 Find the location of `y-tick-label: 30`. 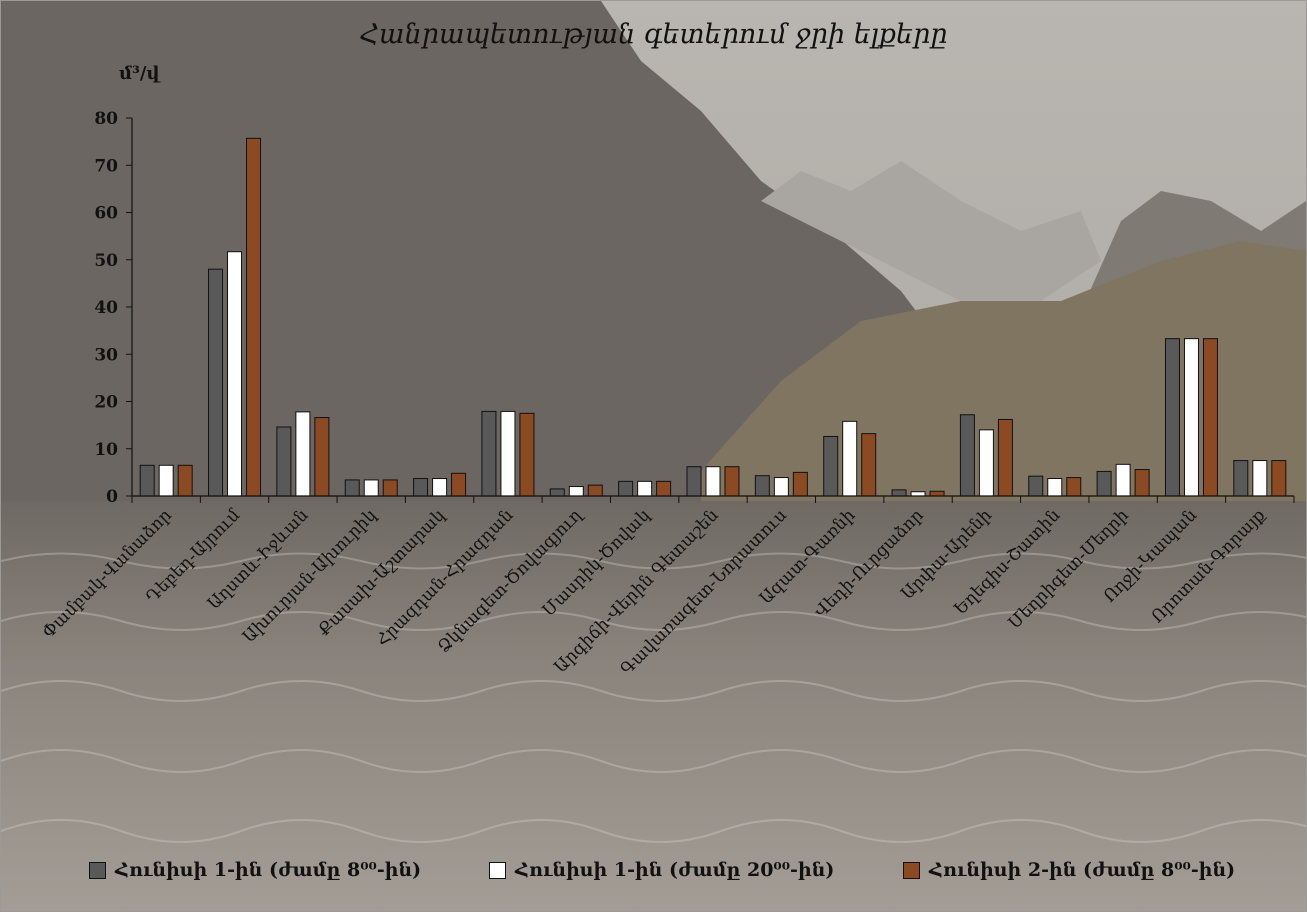

y-tick-label: 30 is located at coordinates (106, 355).